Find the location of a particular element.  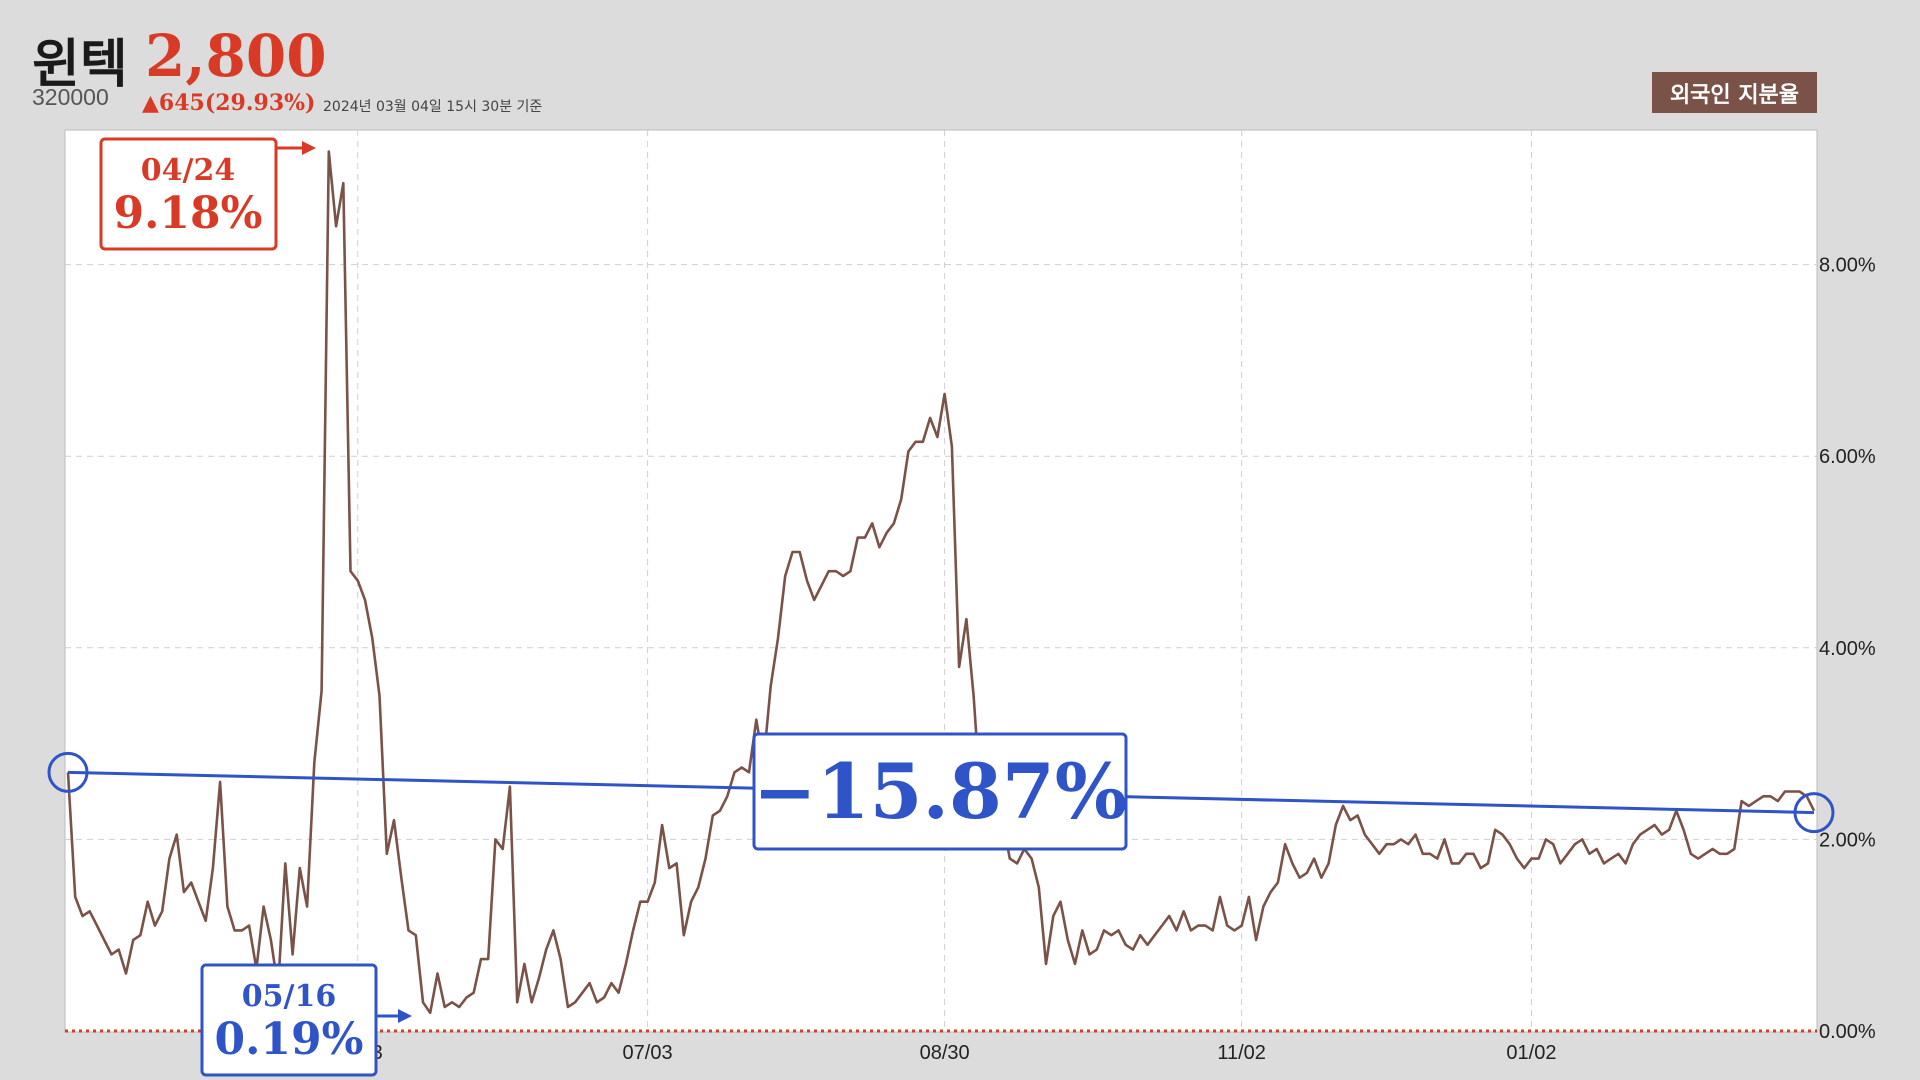

change-value: −15.87% is located at coordinates (940, 791).